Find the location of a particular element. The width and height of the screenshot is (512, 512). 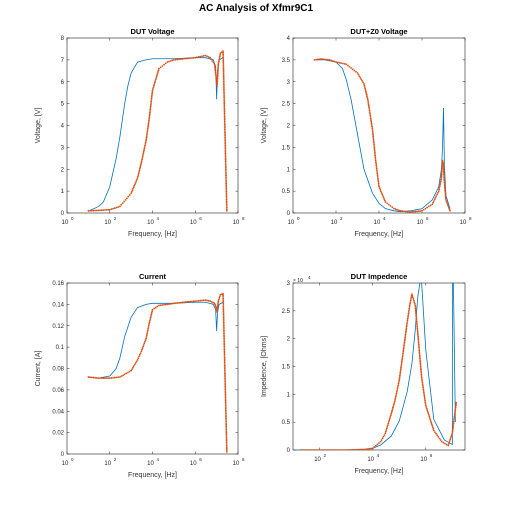

chart-title: Current is located at coordinates (153, 276).